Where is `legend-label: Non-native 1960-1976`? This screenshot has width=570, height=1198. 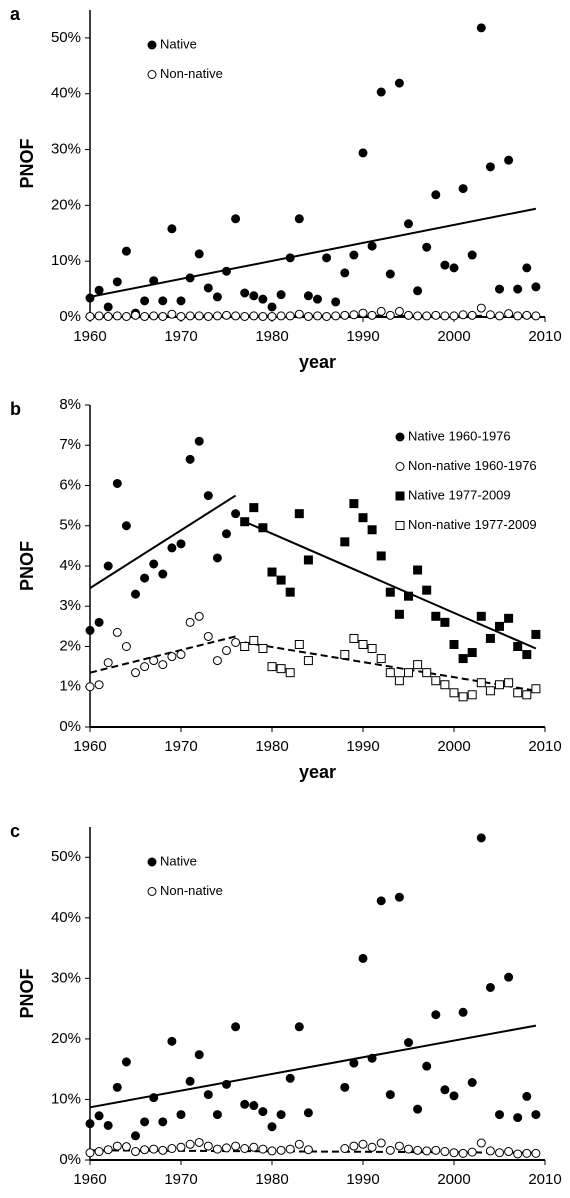 legend-label: Non-native 1960-1976 is located at coordinates (472, 465).